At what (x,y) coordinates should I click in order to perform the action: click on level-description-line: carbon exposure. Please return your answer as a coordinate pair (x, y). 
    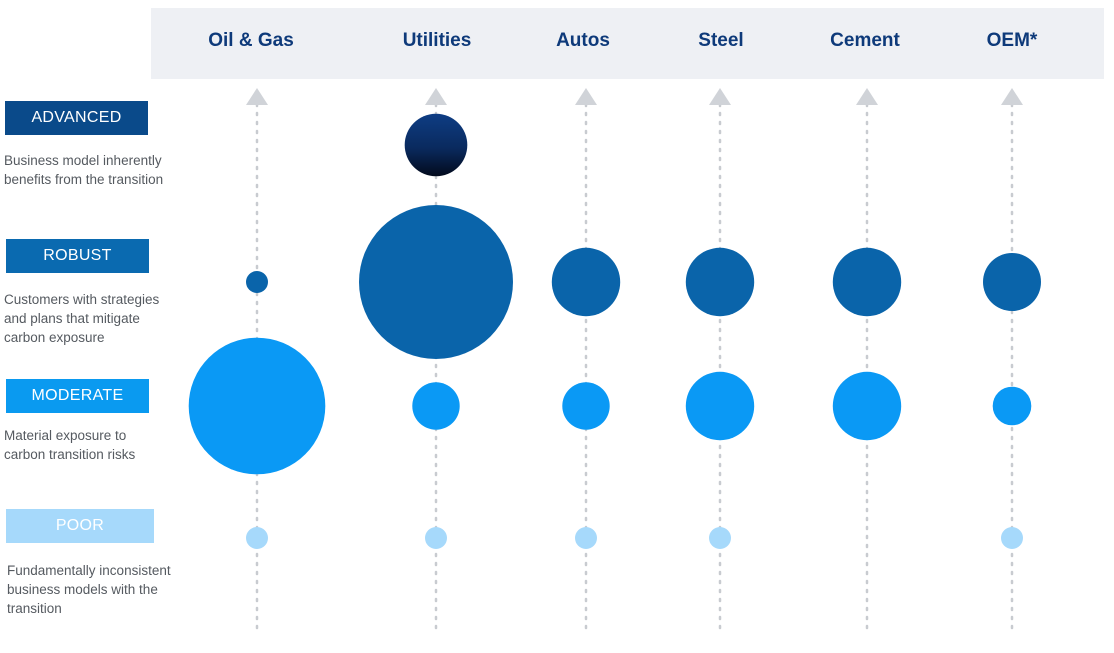
    Looking at the image, I should click on (54, 337).